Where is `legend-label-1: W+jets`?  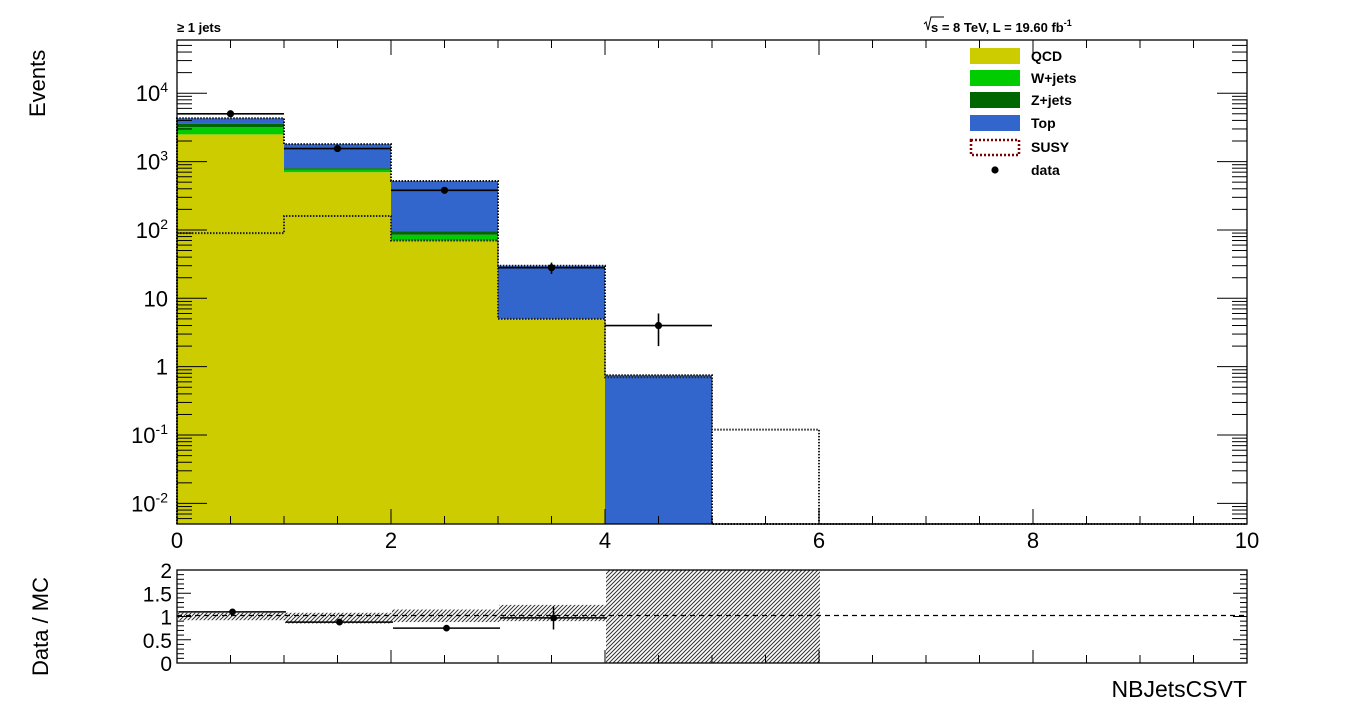 legend-label-1: W+jets is located at coordinates (1054, 78).